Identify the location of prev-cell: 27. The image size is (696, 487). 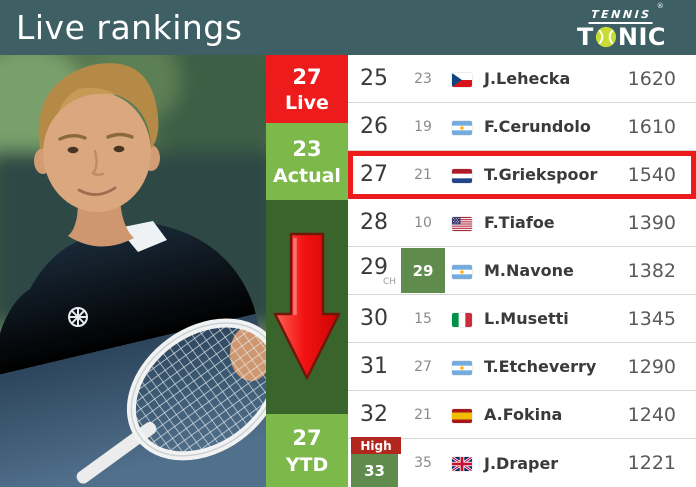
(423, 367).